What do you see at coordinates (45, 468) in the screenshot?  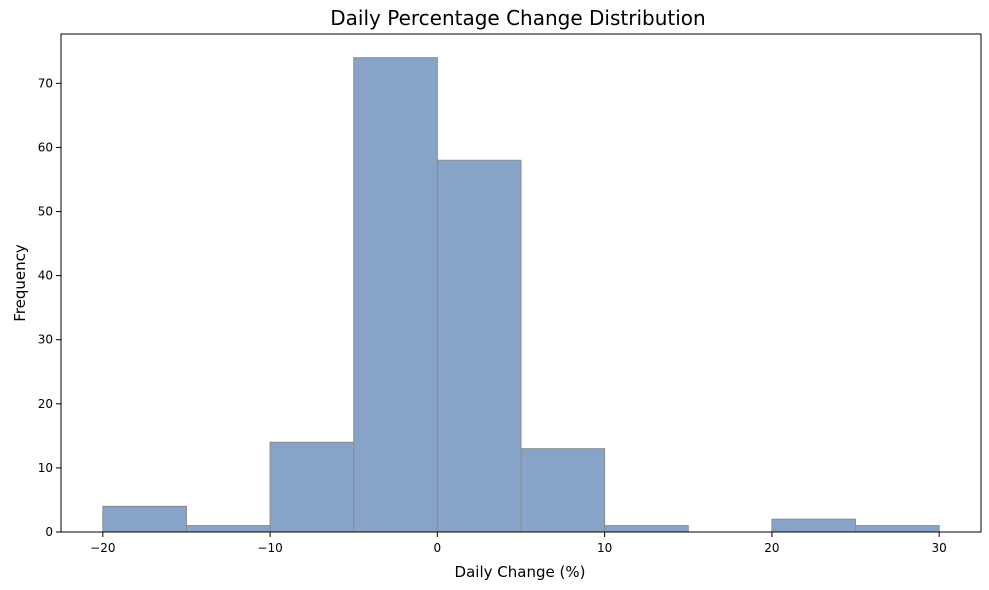 I see `y-tick-label: 10` at bounding box center [45, 468].